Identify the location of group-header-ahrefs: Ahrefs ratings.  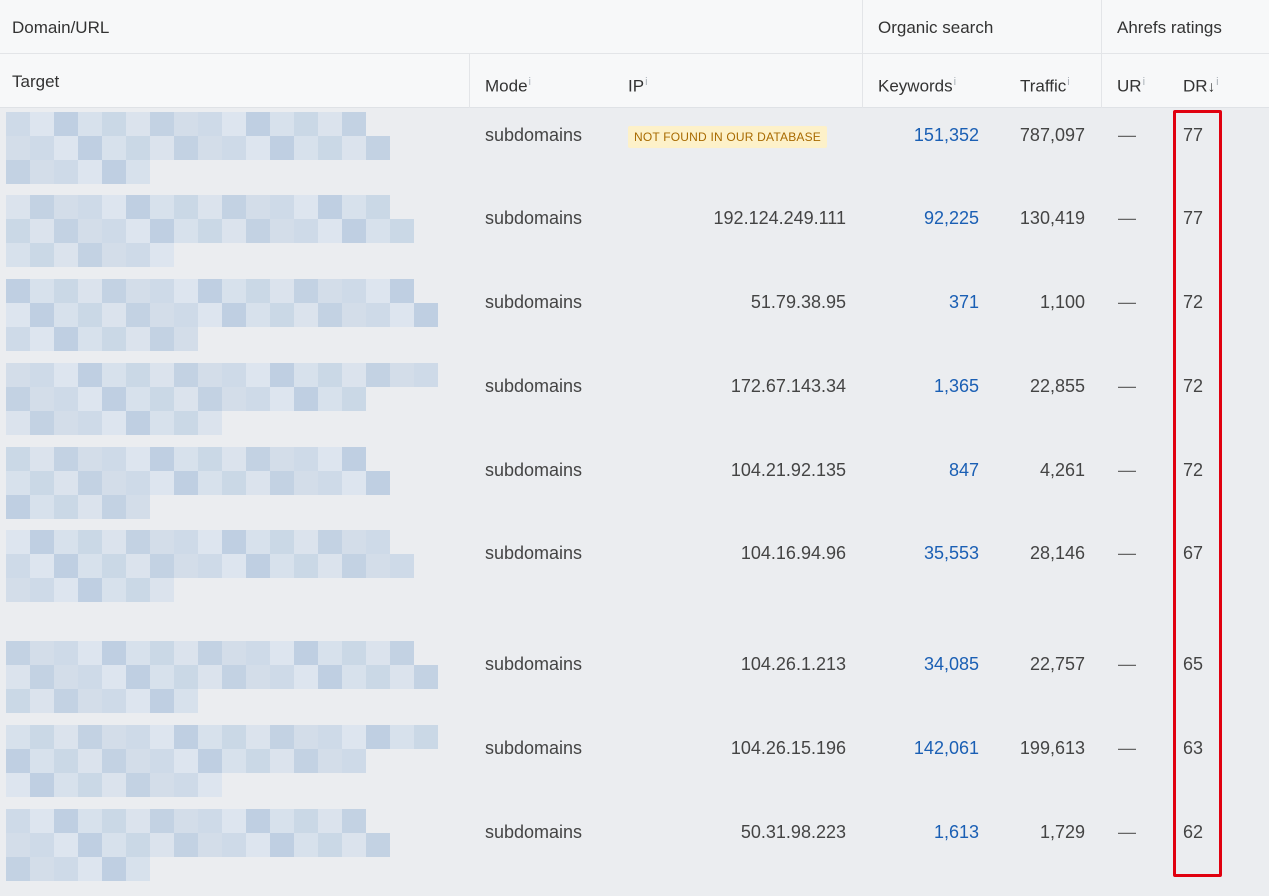
(1169, 27).